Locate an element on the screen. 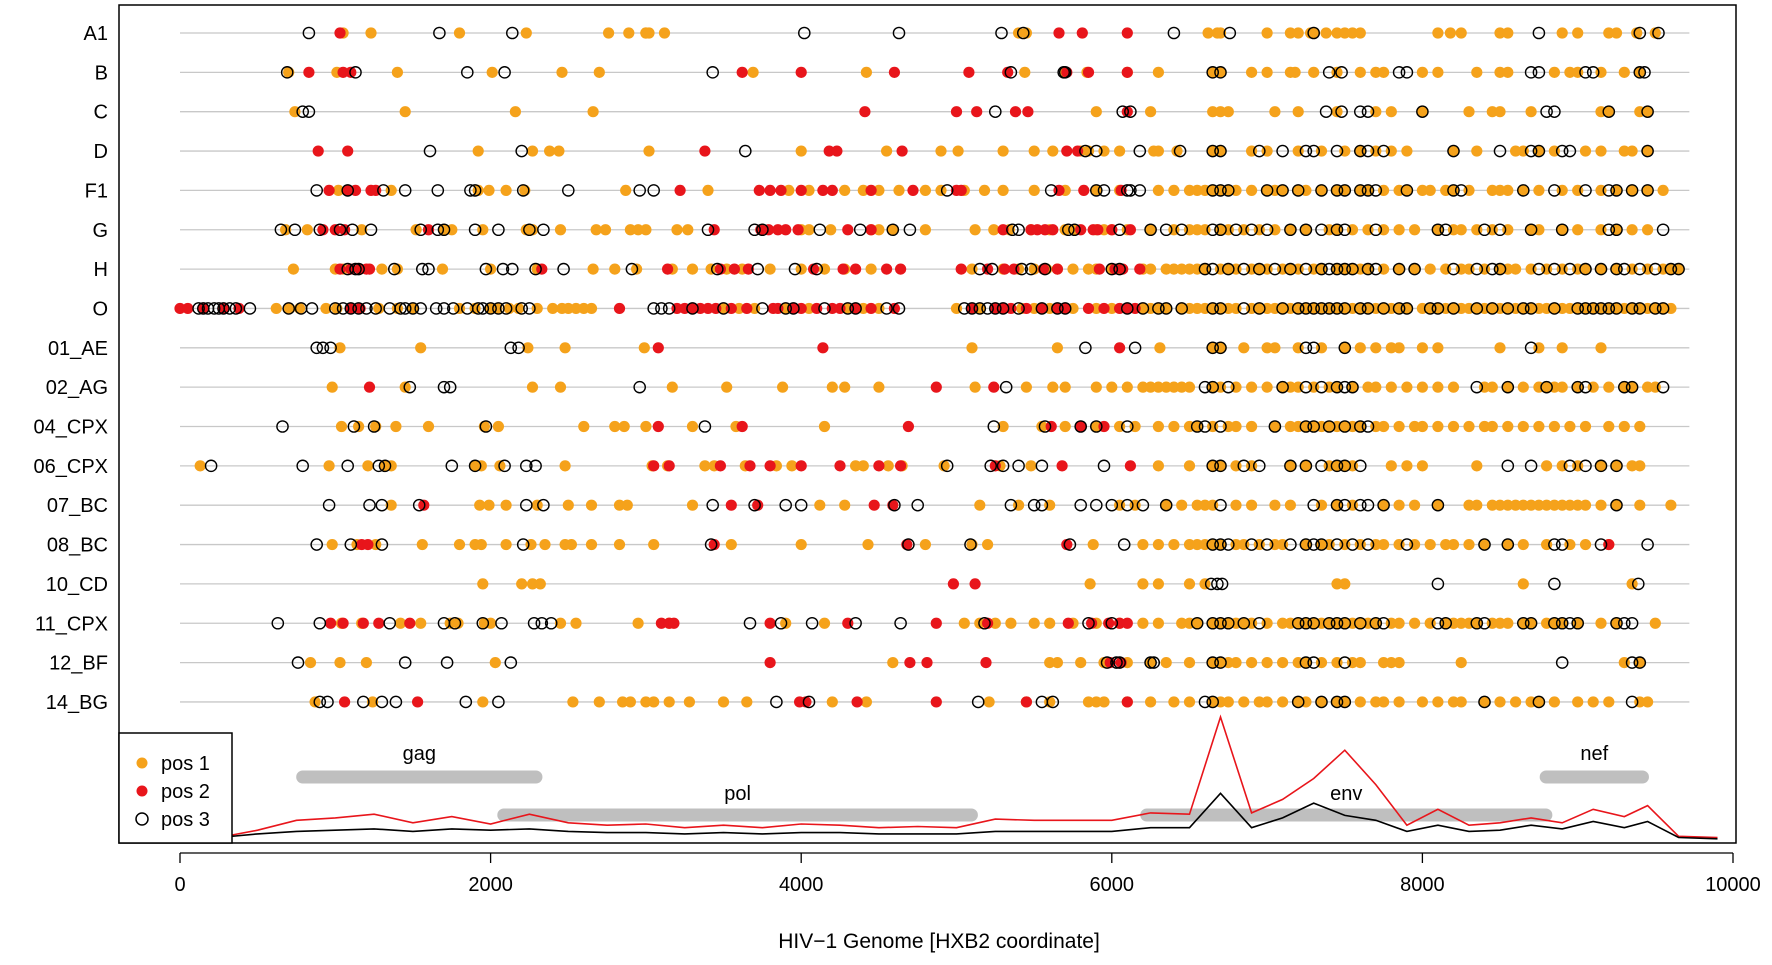 This screenshot has width=1772, height=965. row-points-02_ag is located at coordinates (998, 387).